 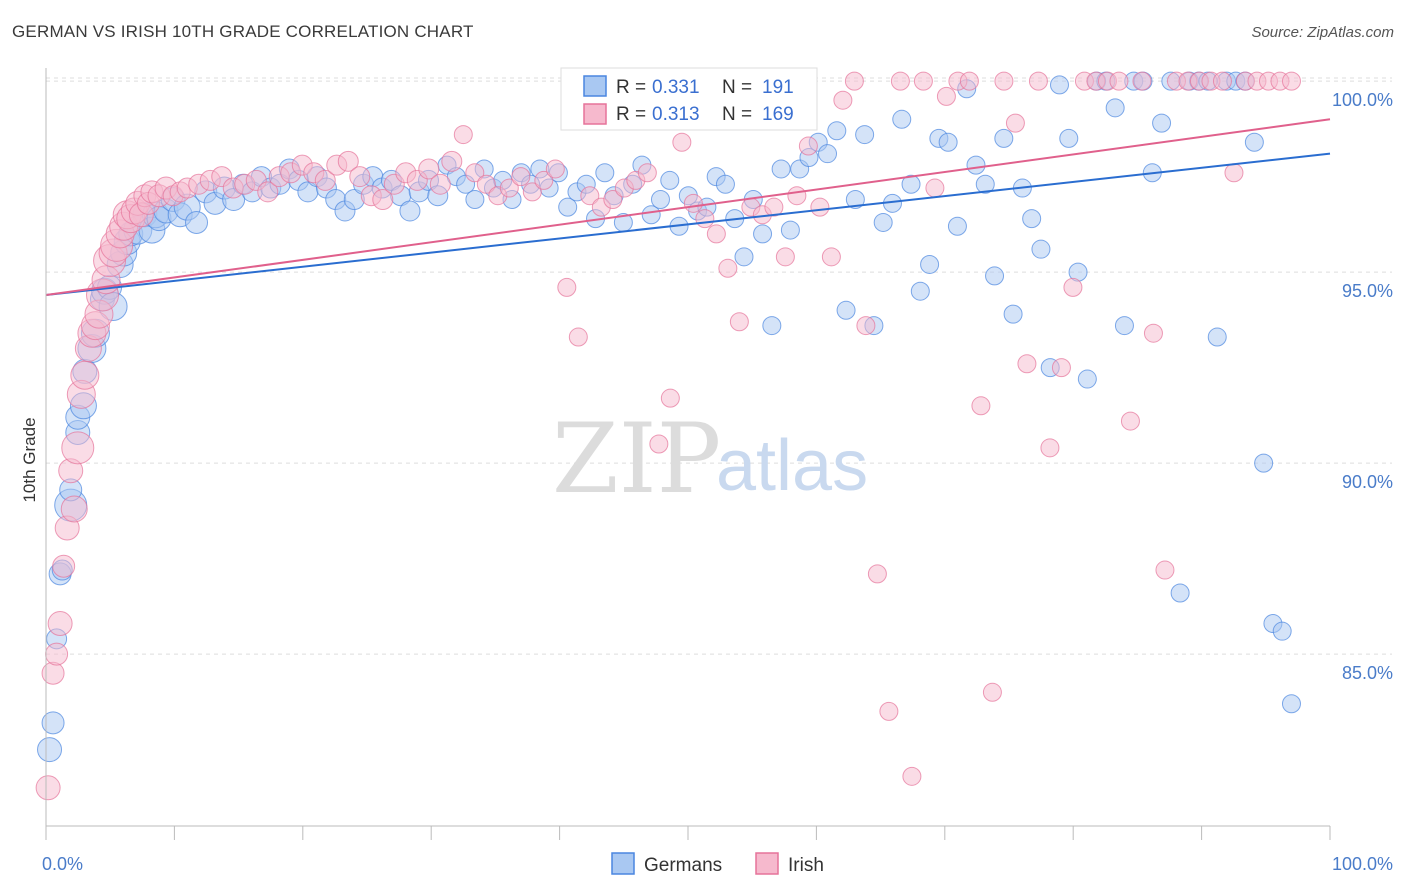 I want to click on bottom-legend-swatch-germans, so click(x=623, y=863).